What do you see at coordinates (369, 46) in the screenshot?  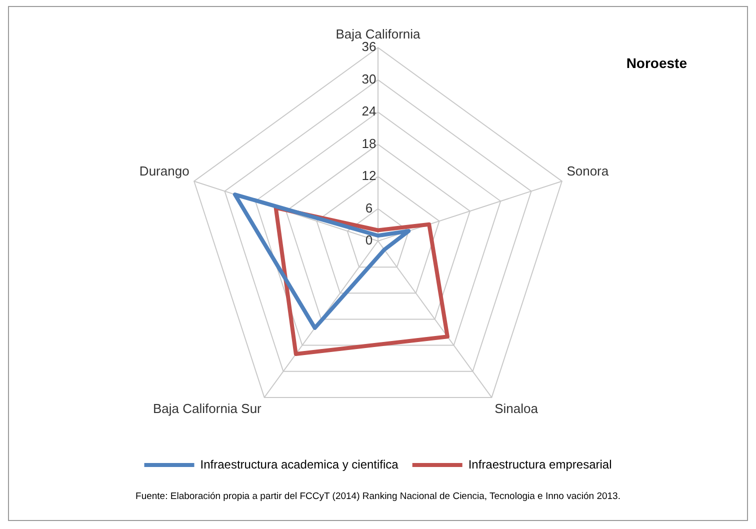 I see `y-tick-label: 36` at bounding box center [369, 46].